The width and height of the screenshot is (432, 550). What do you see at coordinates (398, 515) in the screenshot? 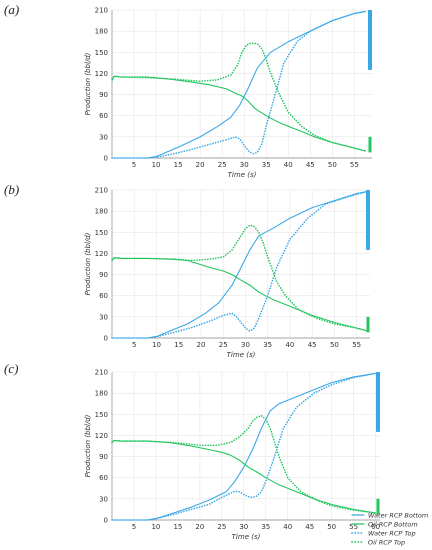
I see `legend-label: Water RCP Bottom` at bounding box center [398, 515].